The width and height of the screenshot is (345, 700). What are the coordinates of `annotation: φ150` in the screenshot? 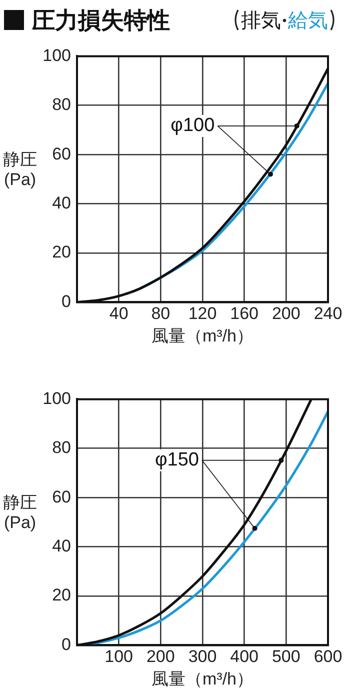 It's located at (176, 460).